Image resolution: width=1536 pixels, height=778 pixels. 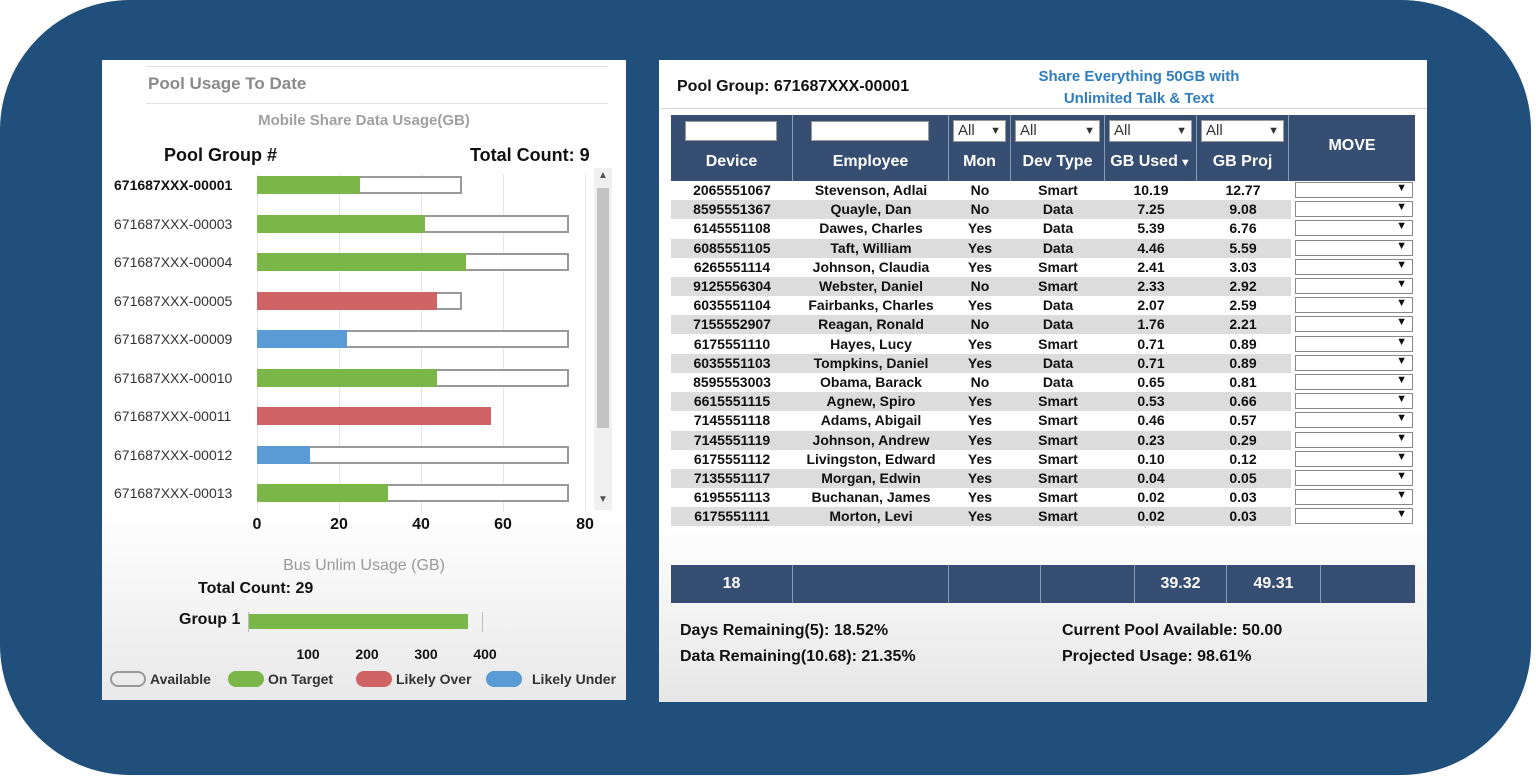 What do you see at coordinates (1042, 344) in the screenshot?
I see `table-row: 6175551110 Hayes, Lucy Yes Smart 0.71 0.89 ▼` at bounding box center [1042, 344].